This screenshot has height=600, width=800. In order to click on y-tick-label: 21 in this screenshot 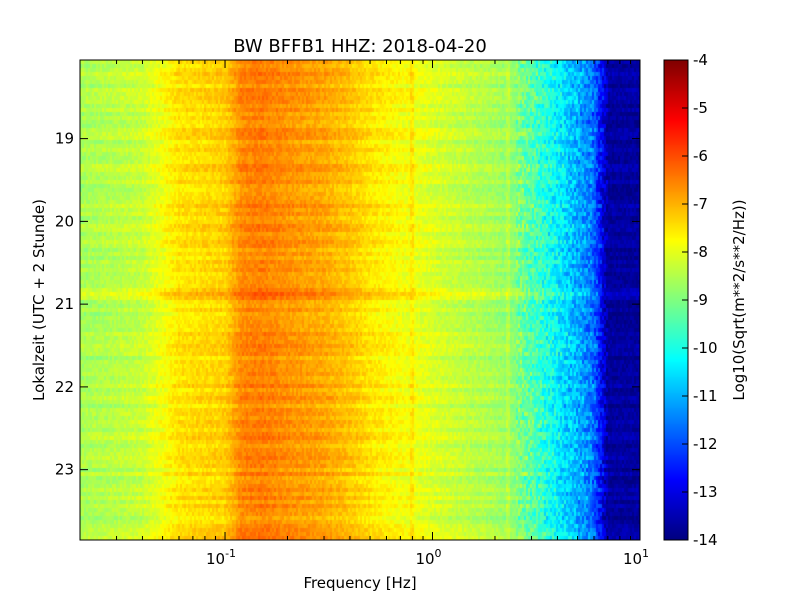, I will do `click(64, 304)`.